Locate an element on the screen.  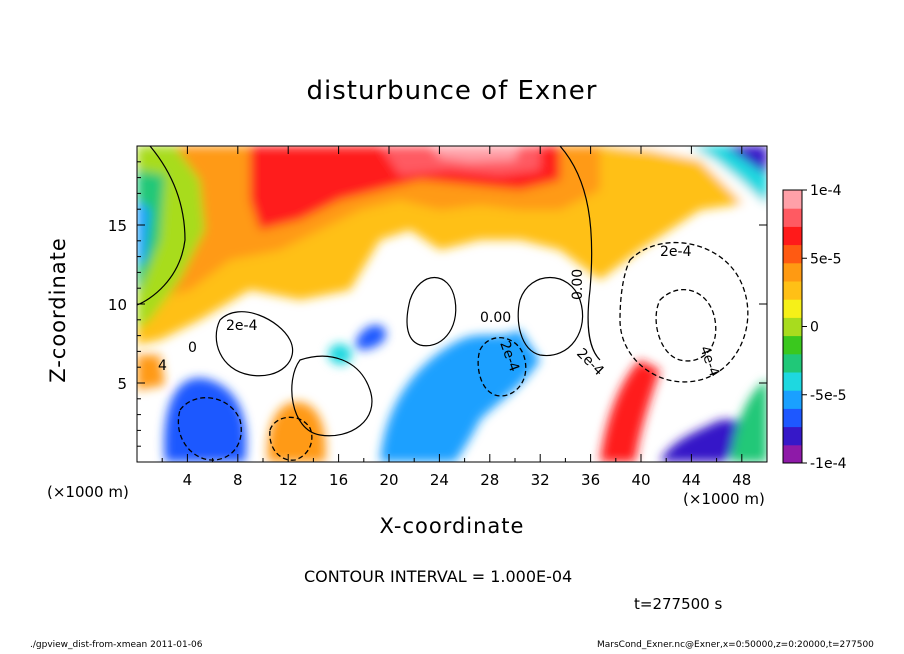
x-tick-label: 44 is located at coordinates (691, 480).